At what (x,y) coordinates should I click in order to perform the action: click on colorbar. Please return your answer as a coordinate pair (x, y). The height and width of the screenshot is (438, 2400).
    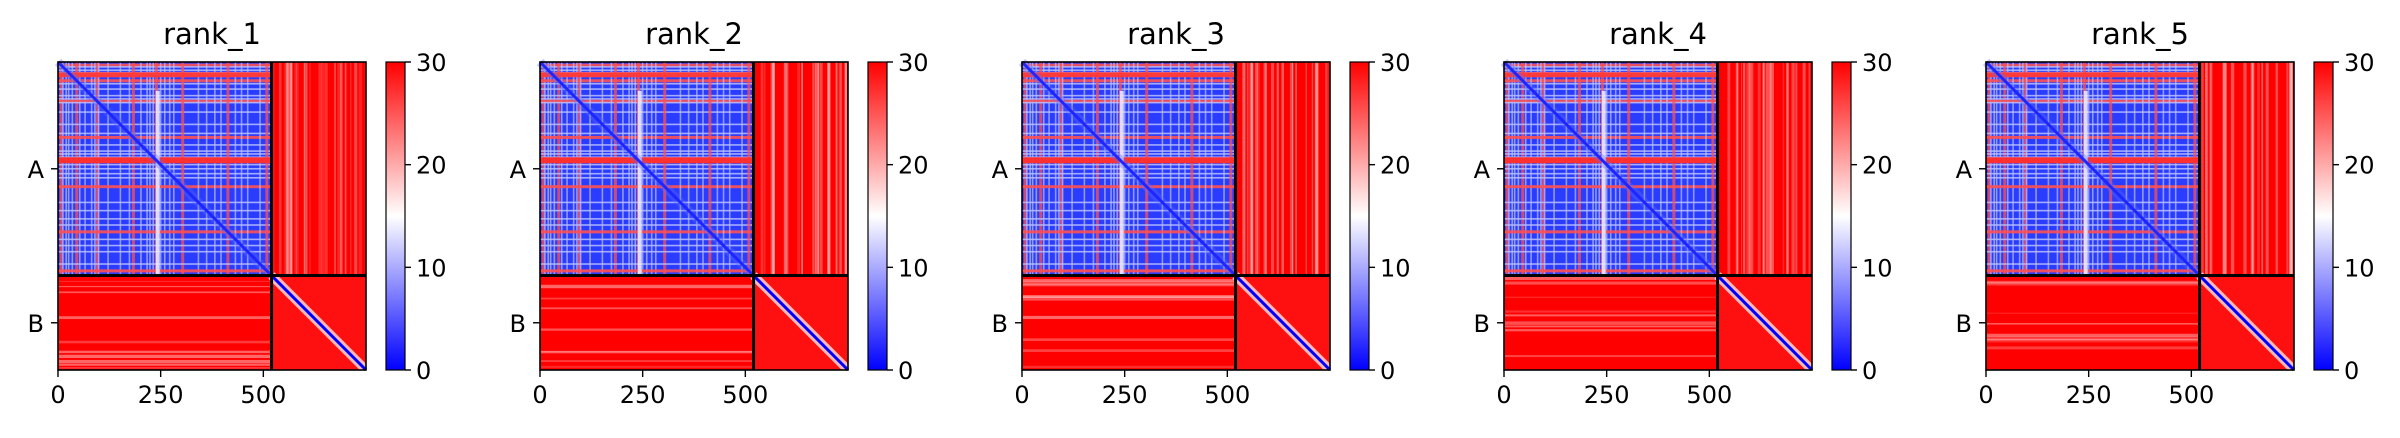
    Looking at the image, I should click on (1359, 216).